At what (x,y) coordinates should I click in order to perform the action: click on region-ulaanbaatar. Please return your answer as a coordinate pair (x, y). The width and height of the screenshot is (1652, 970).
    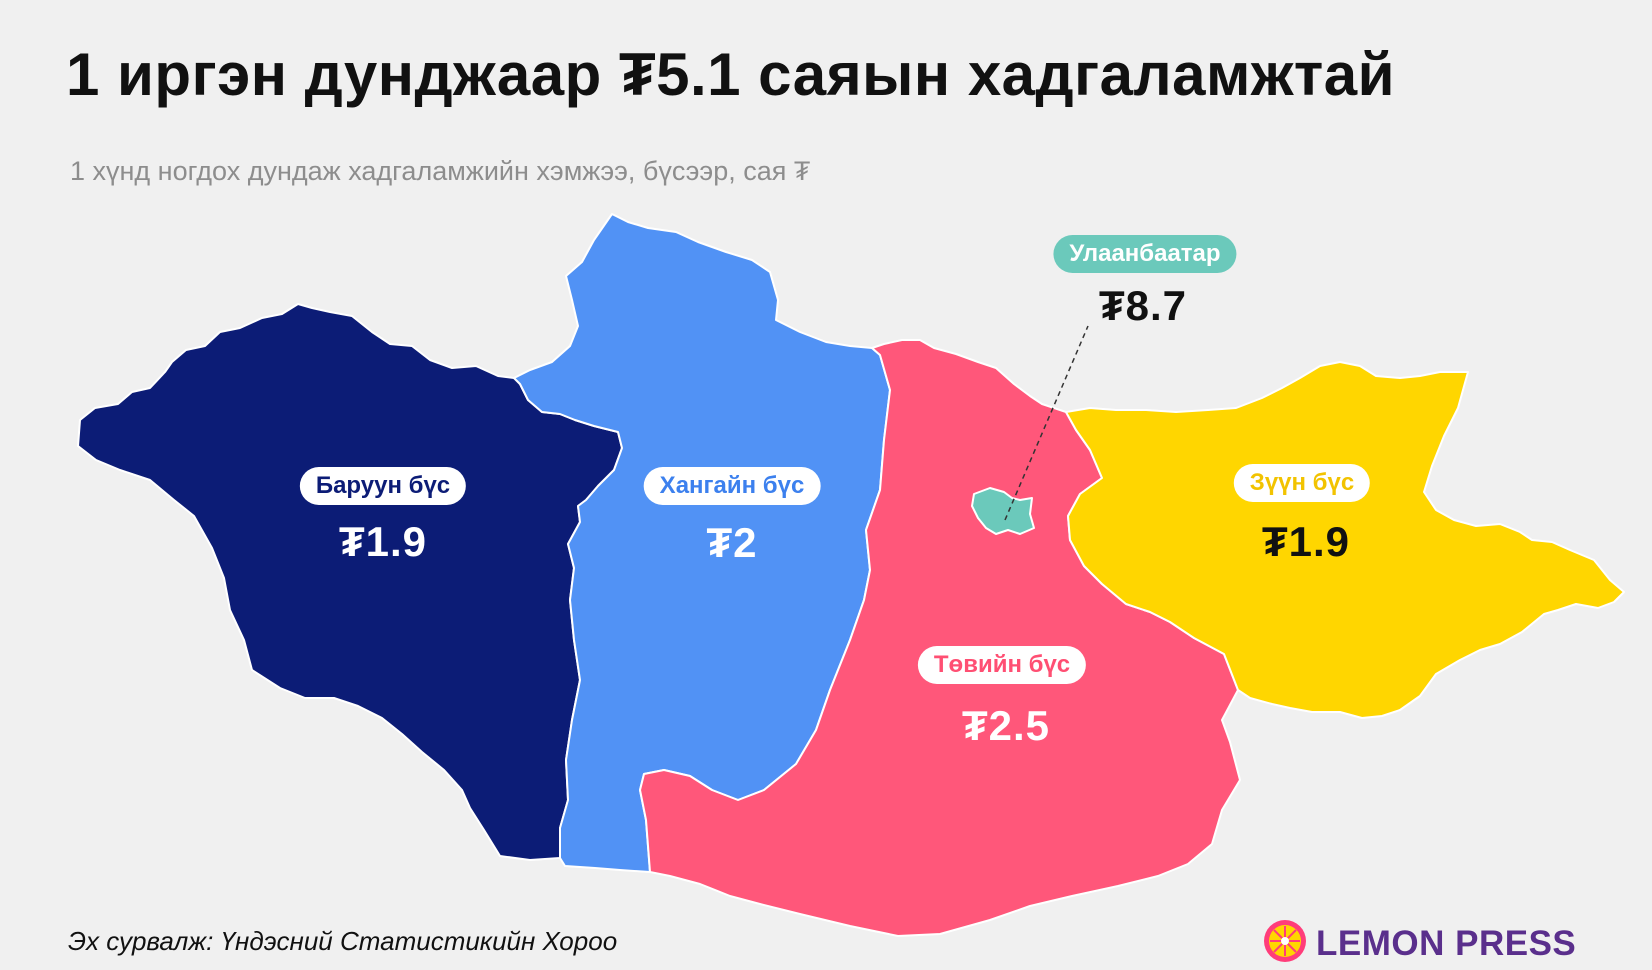
    Looking at the image, I should click on (1003, 511).